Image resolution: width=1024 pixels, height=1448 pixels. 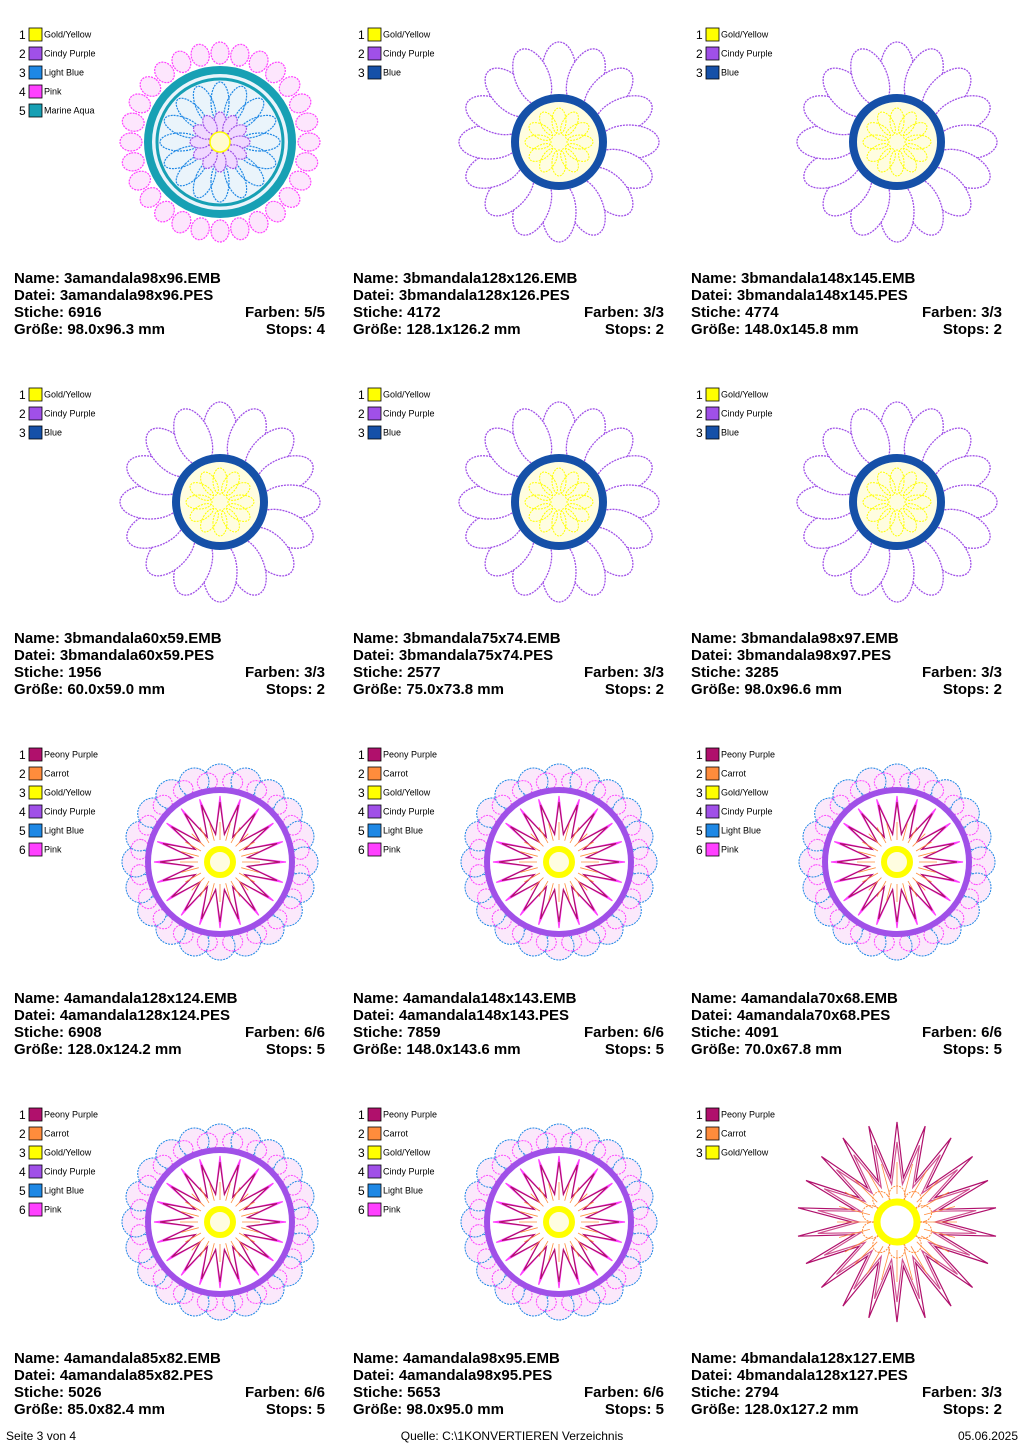 What do you see at coordinates (410, 754) in the screenshot?
I see `thread-name: Peony Purple` at bounding box center [410, 754].